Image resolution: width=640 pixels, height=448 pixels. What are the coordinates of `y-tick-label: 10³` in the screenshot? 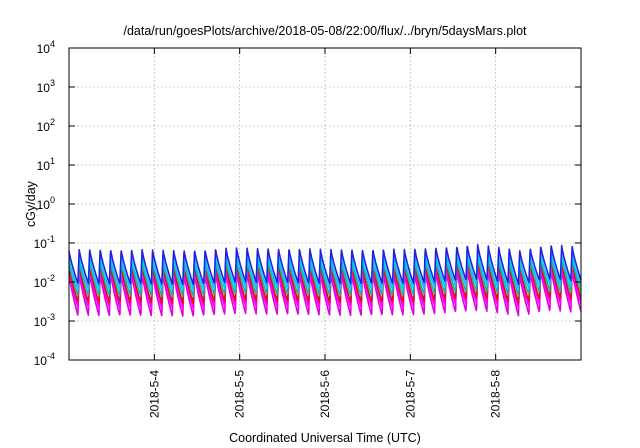 It's located at (46, 86).